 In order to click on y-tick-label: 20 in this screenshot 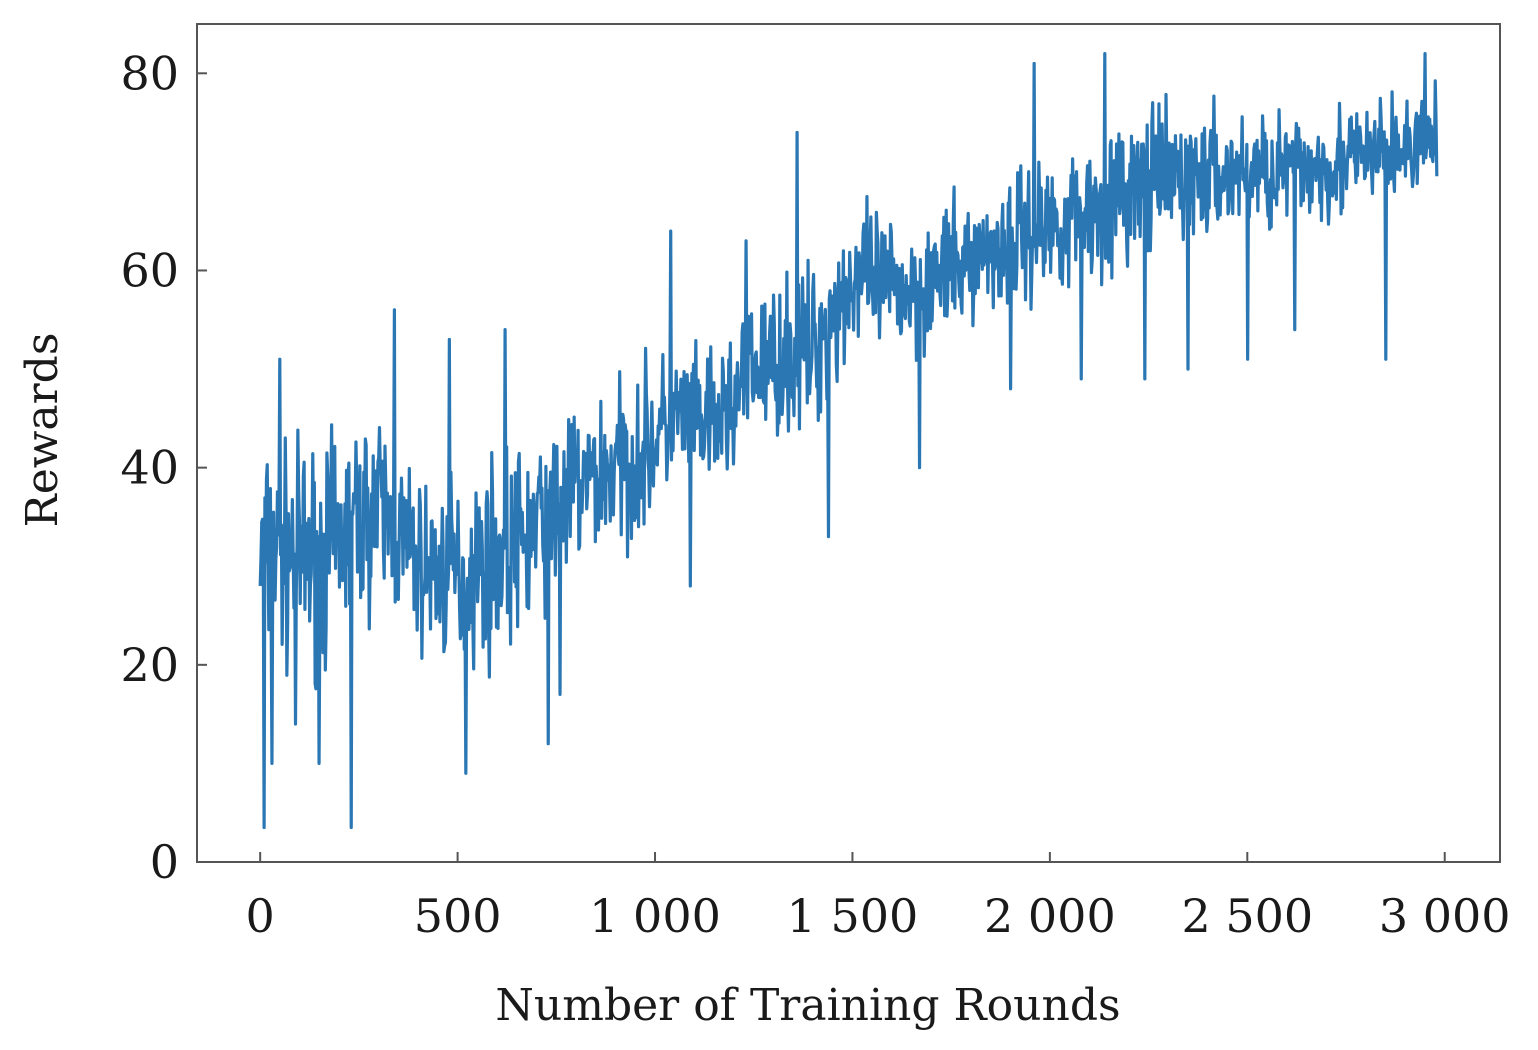, I will do `click(149, 665)`.